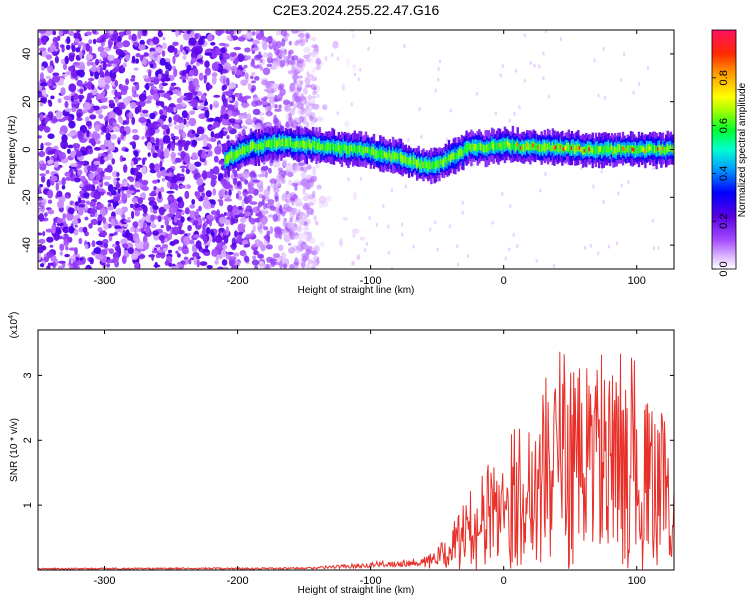 The width and height of the screenshot is (750, 600). I want to click on x-tick-label: 0, so click(504, 581).